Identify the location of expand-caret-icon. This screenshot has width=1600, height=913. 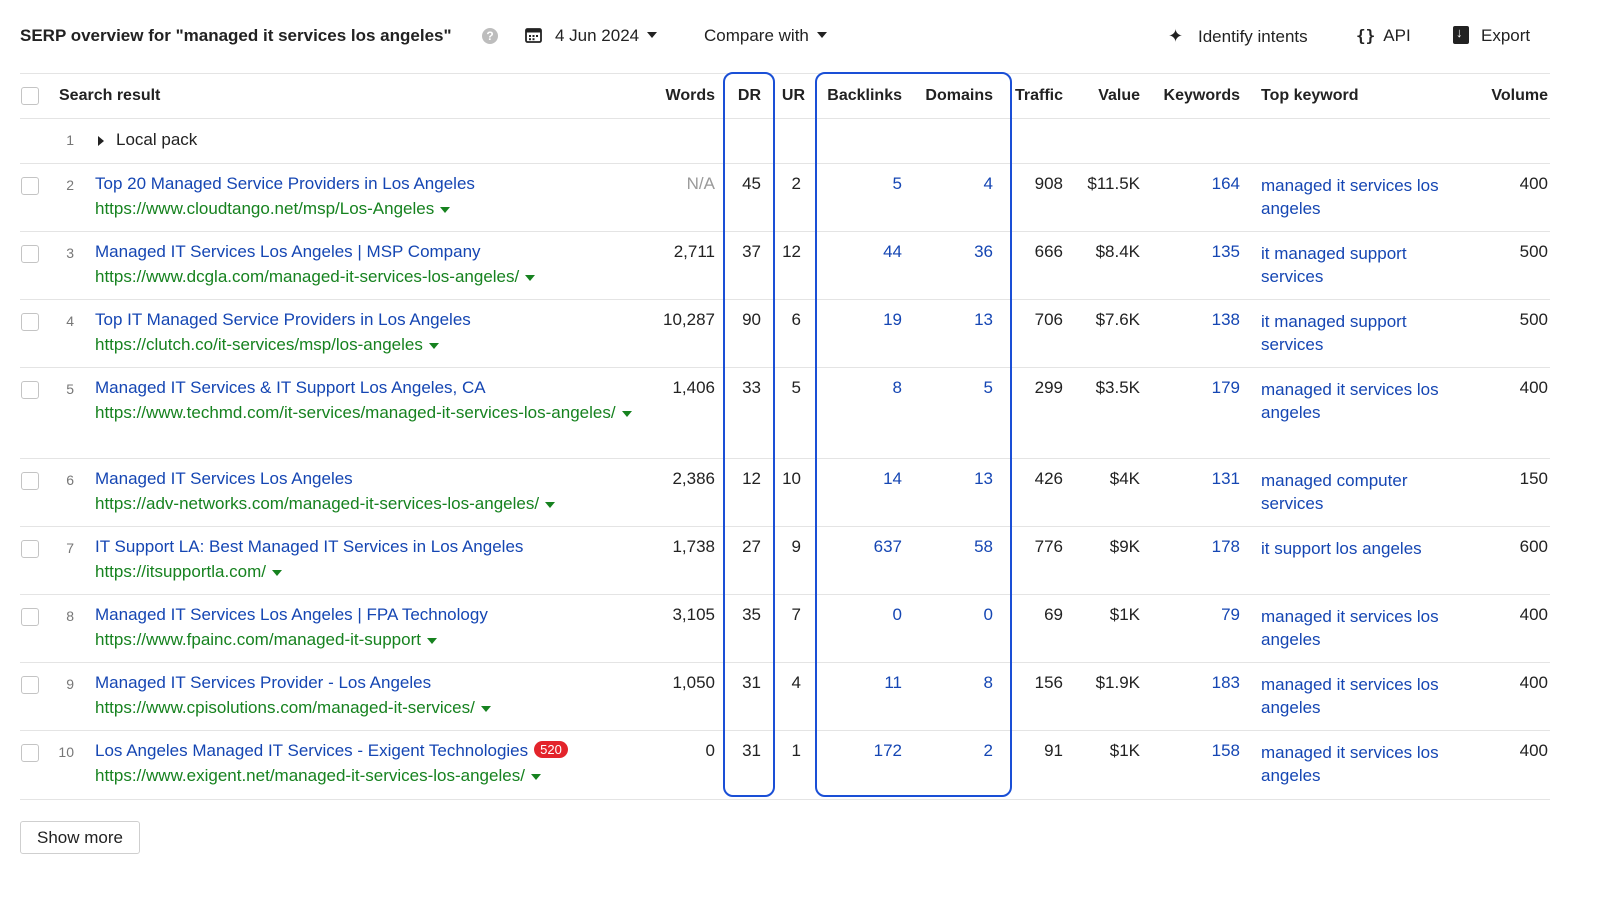
(101, 141).